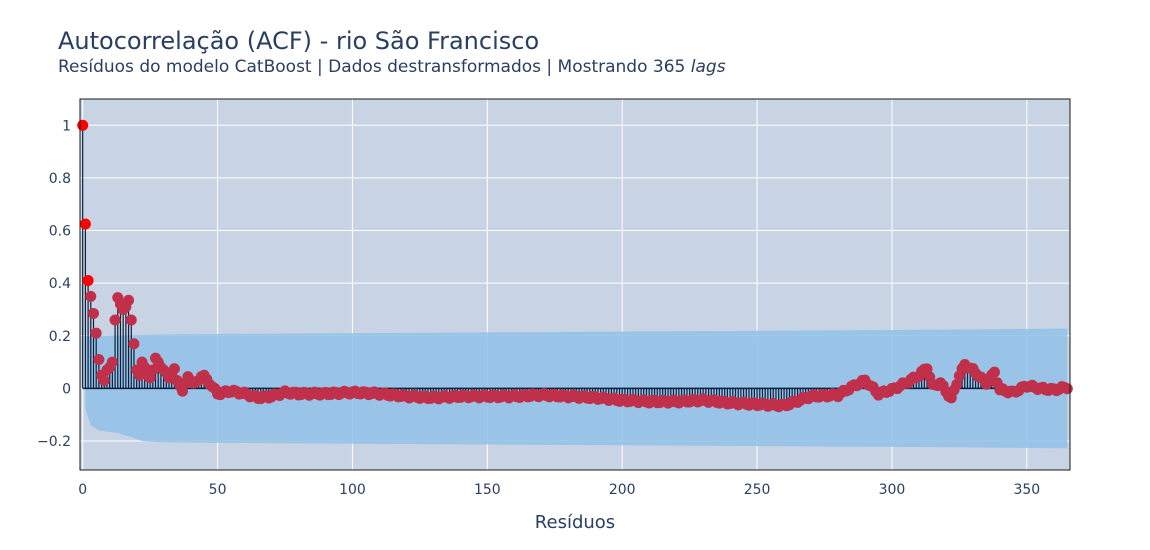  Describe the element at coordinates (60, 179) in the screenshot. I see `y-tick-label: 0.8` at that location.